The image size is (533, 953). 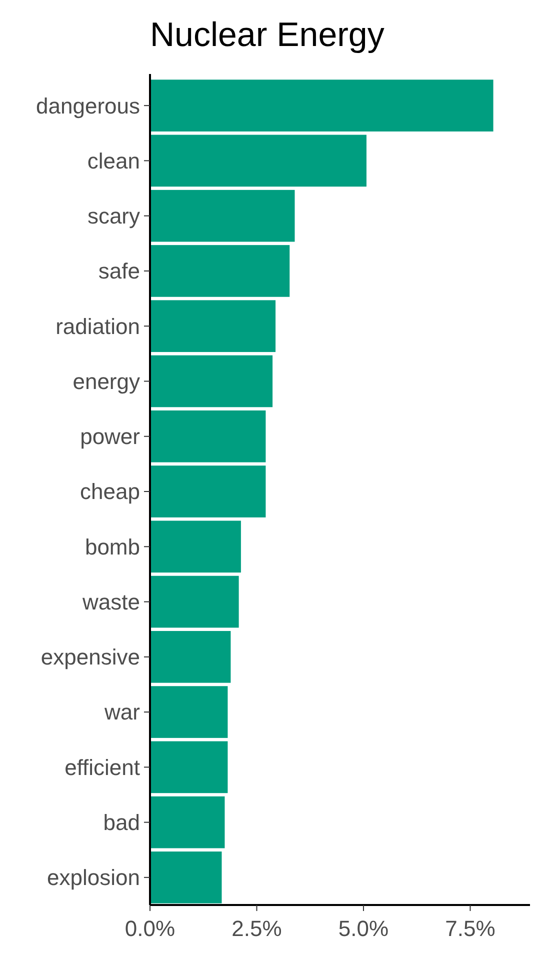 What do you see at coordinates (102, 767) in the screenshot?
I see `y-tick-label: efficient` at bounding box center [102, 767].